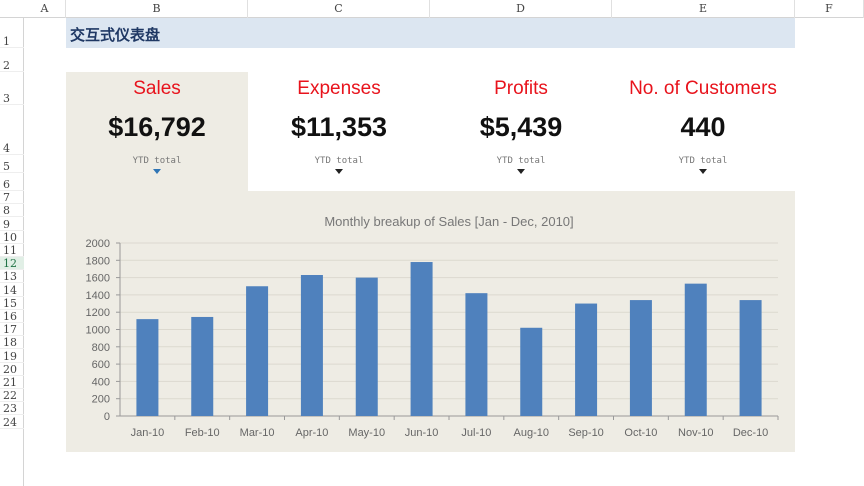 This screenshot has width=864, height=486. Describe the element at coordinates (12, 409) in the screenshot. I see `row-header-23: 23` at that location.